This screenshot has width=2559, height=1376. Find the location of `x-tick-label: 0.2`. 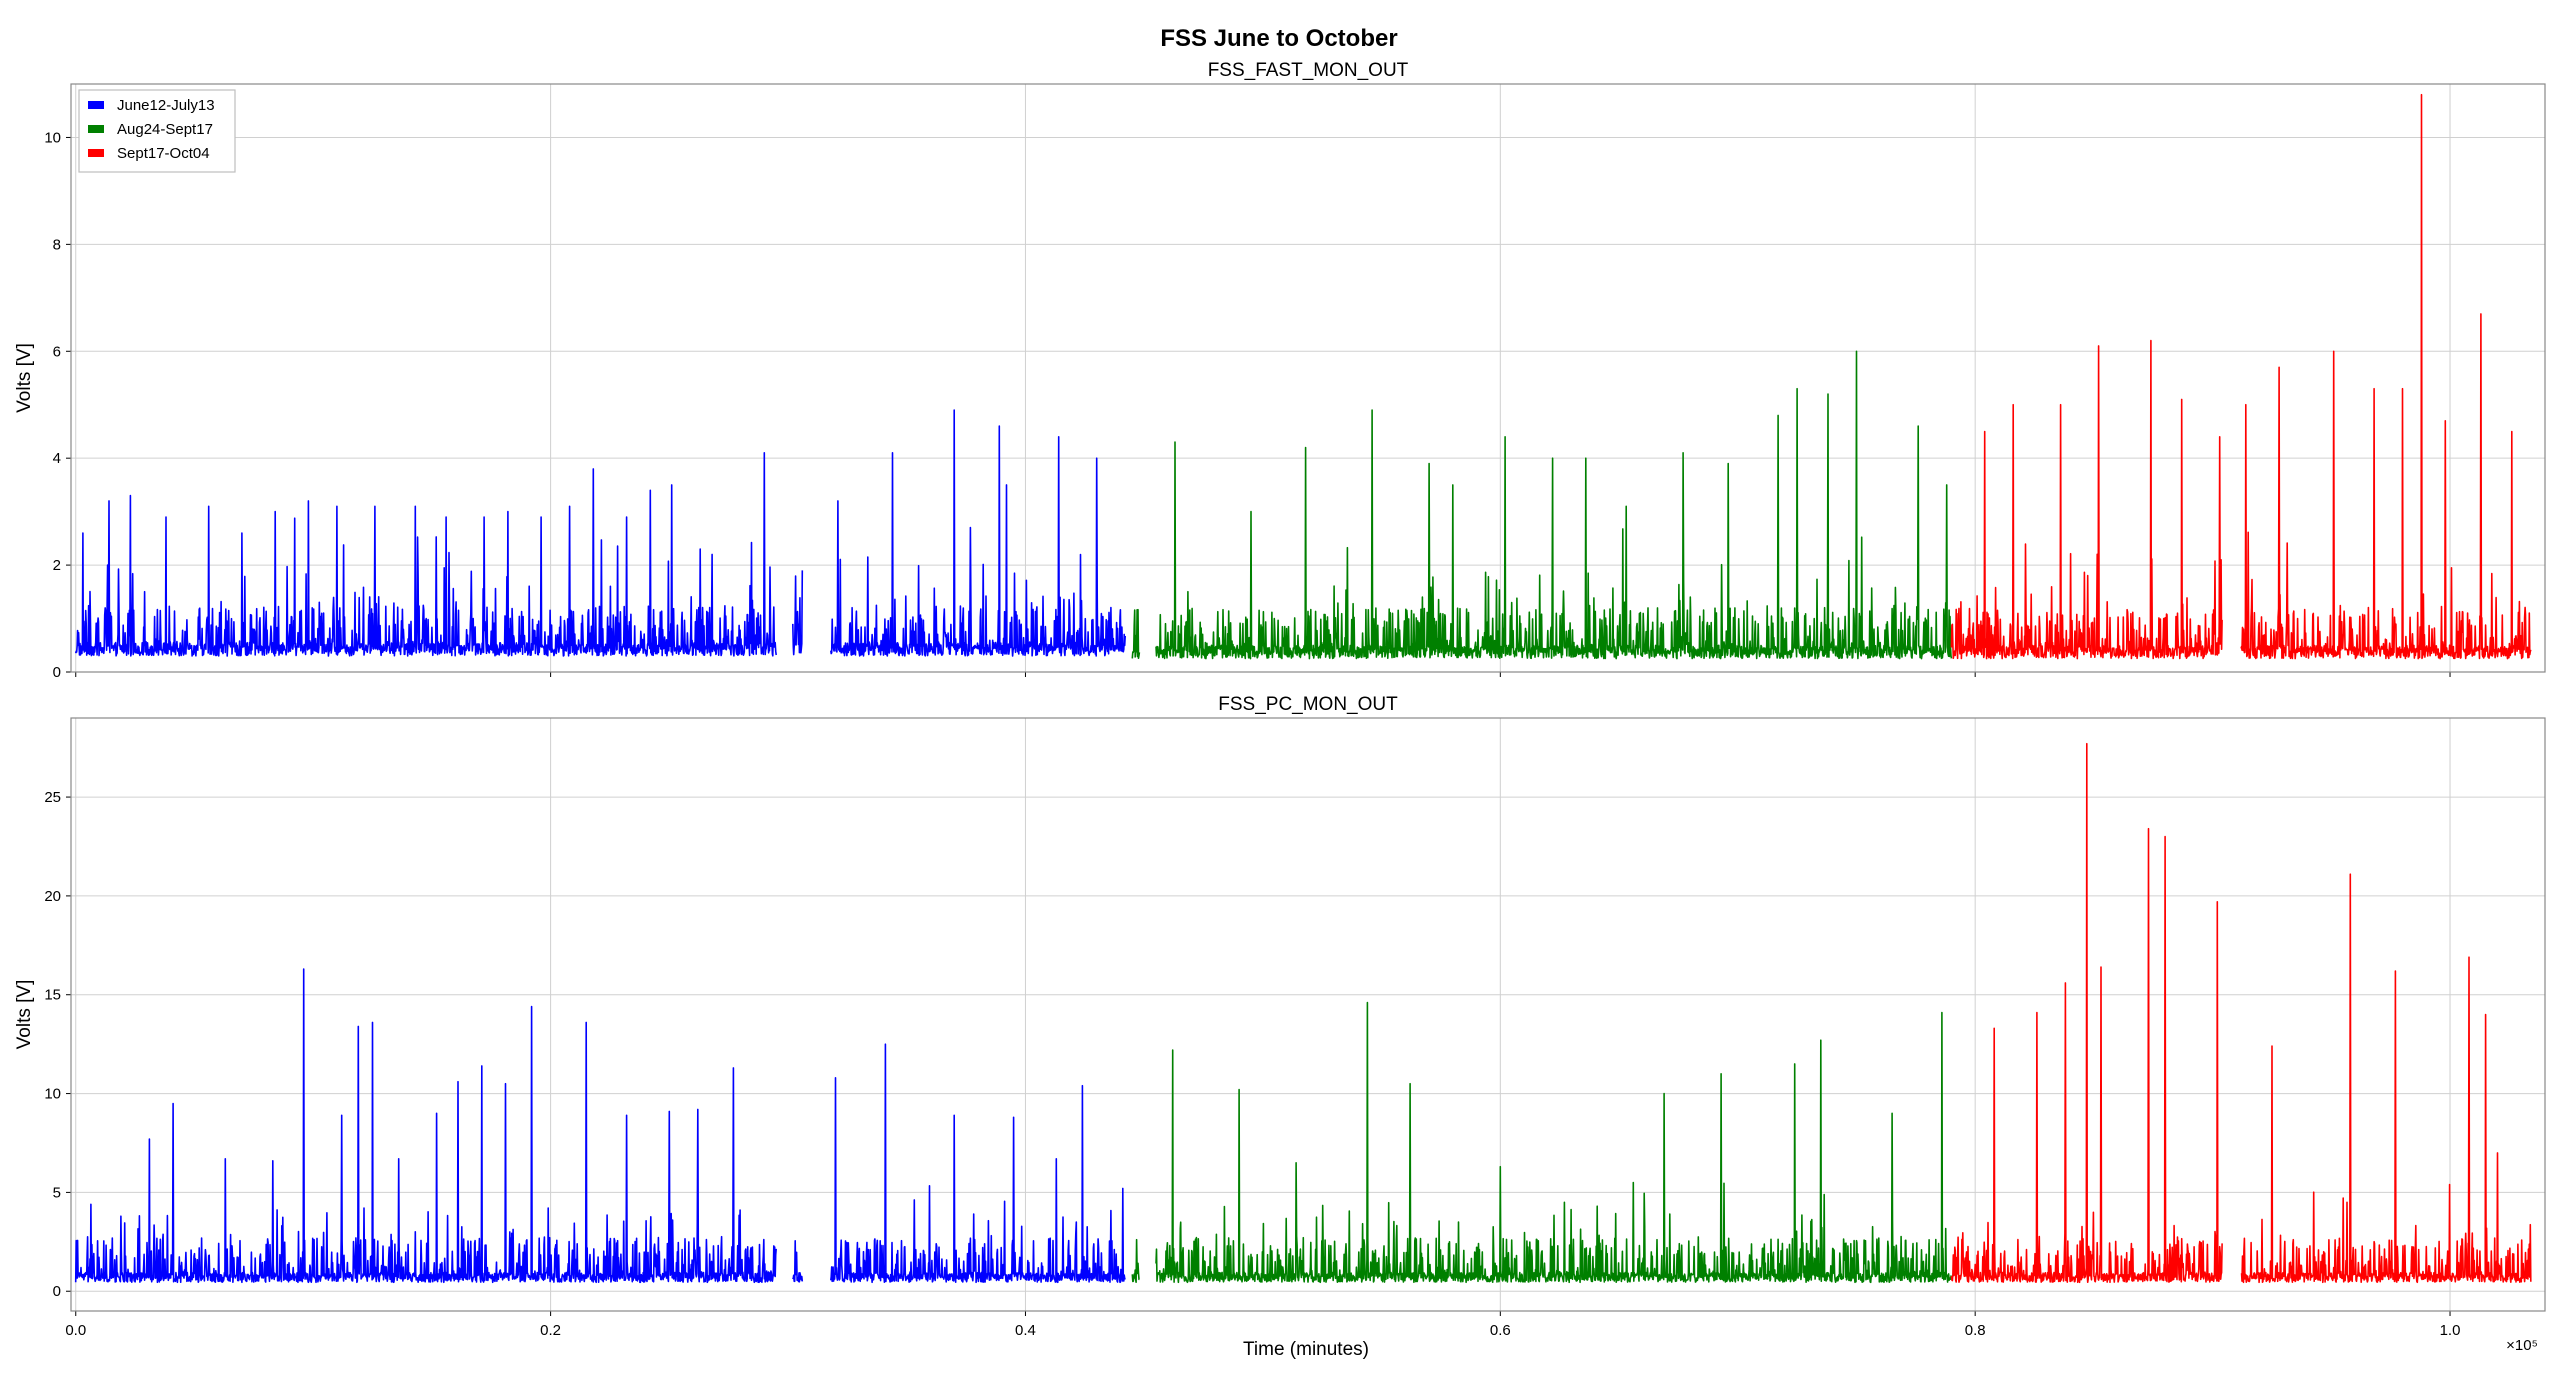

x-tick-label: 0.2 is located at coordinates (550, 1330).